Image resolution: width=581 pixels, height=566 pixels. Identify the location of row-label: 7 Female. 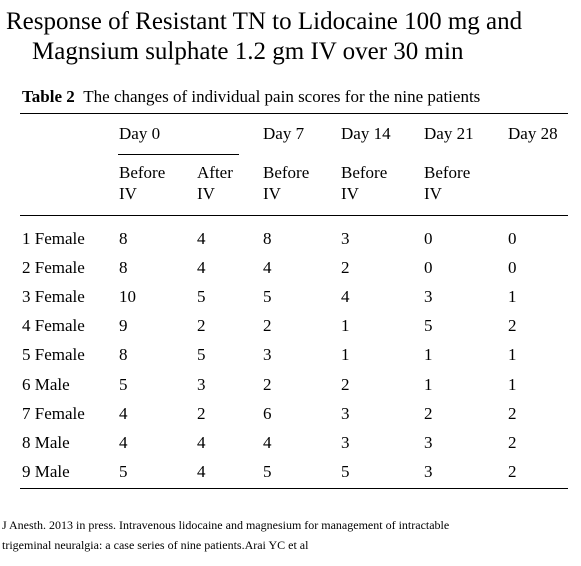
(53, 413).